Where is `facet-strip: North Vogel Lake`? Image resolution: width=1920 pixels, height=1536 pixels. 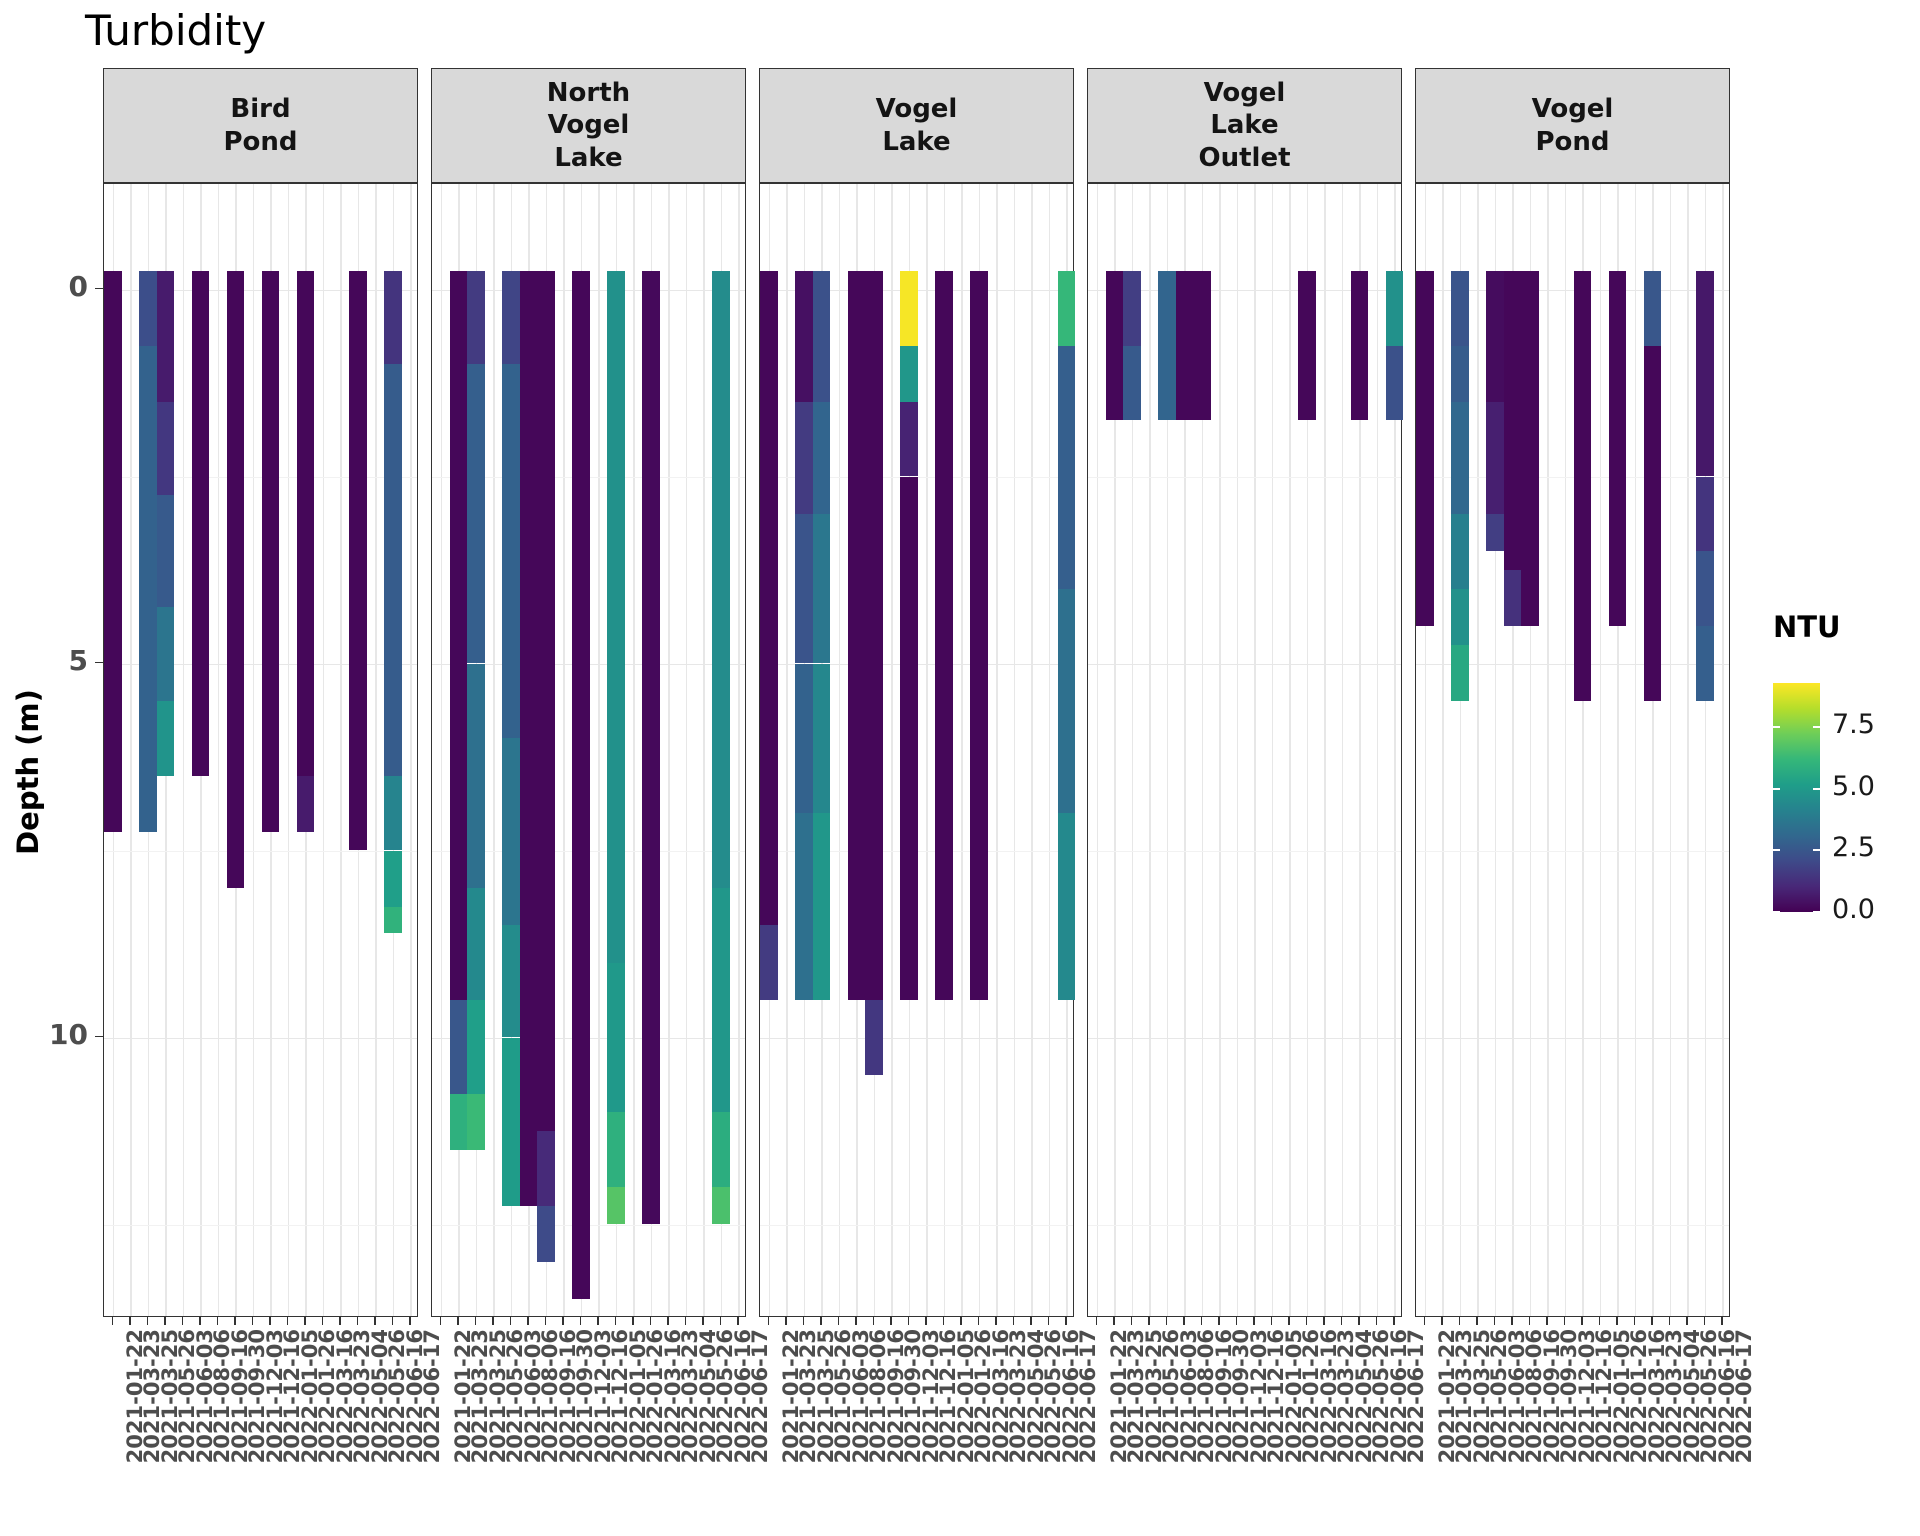 facet-strip: North Vogel Lake is located at coordinates (588, 125).